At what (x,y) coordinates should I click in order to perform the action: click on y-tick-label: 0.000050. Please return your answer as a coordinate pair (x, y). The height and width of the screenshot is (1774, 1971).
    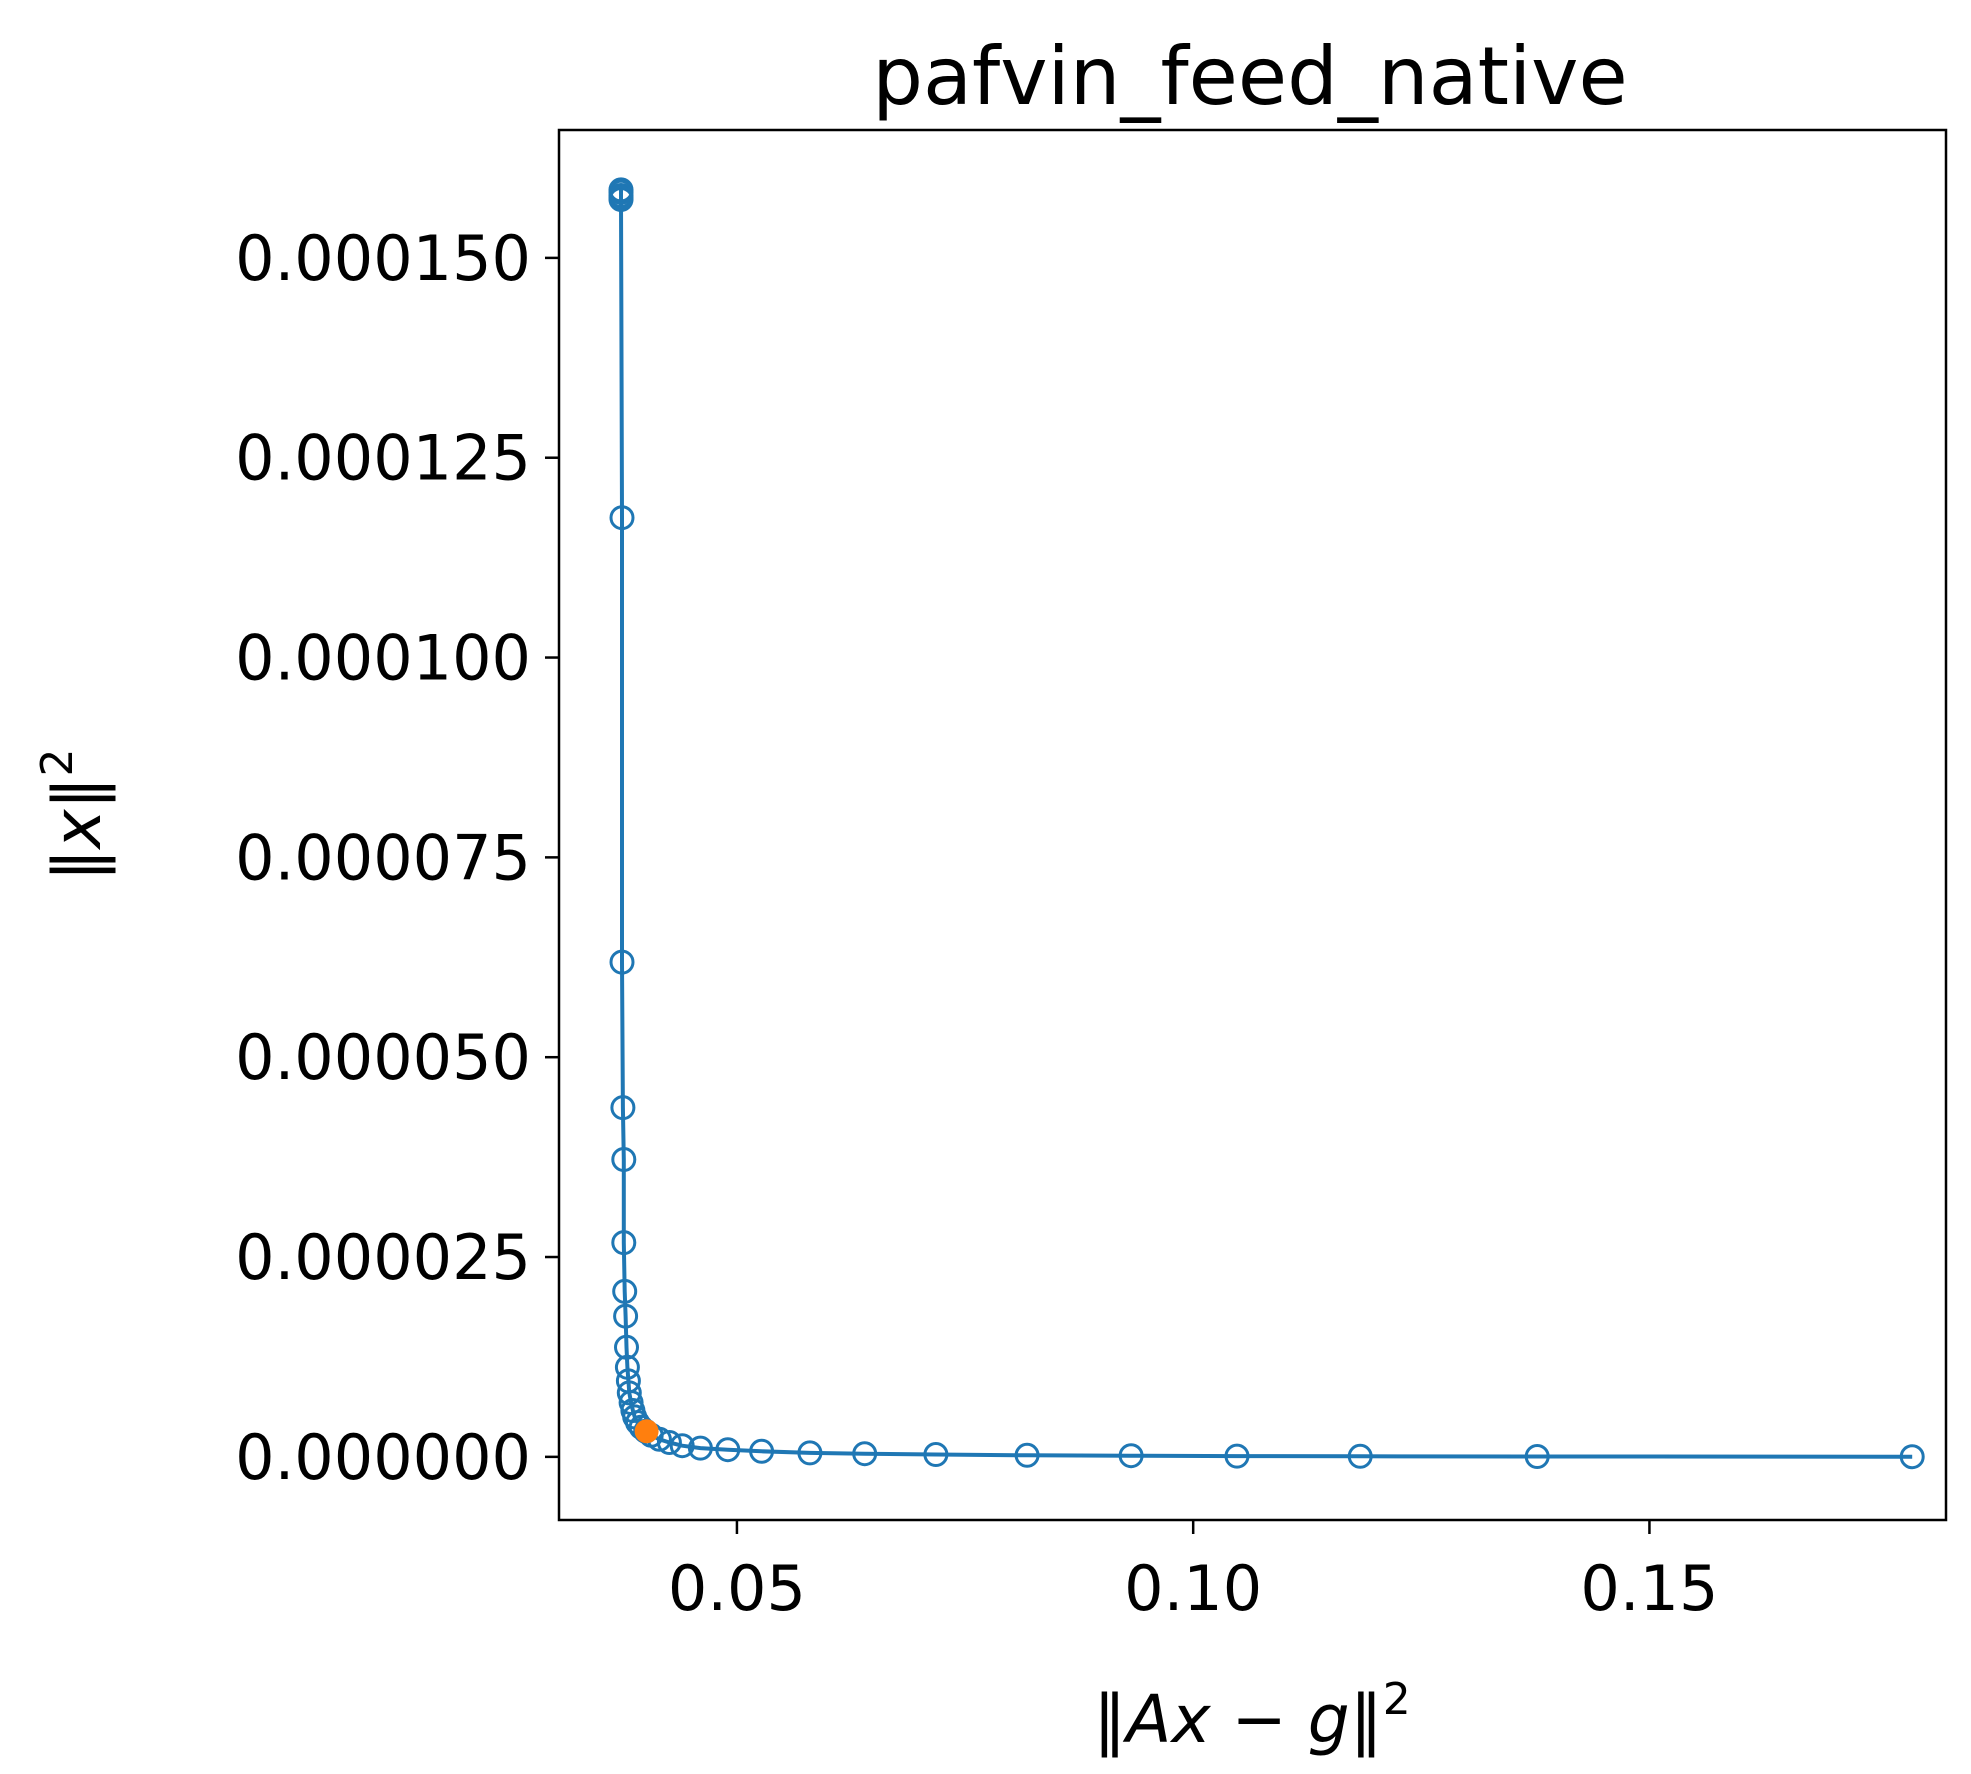
    Looking at the image, I should click on (383, 1057).